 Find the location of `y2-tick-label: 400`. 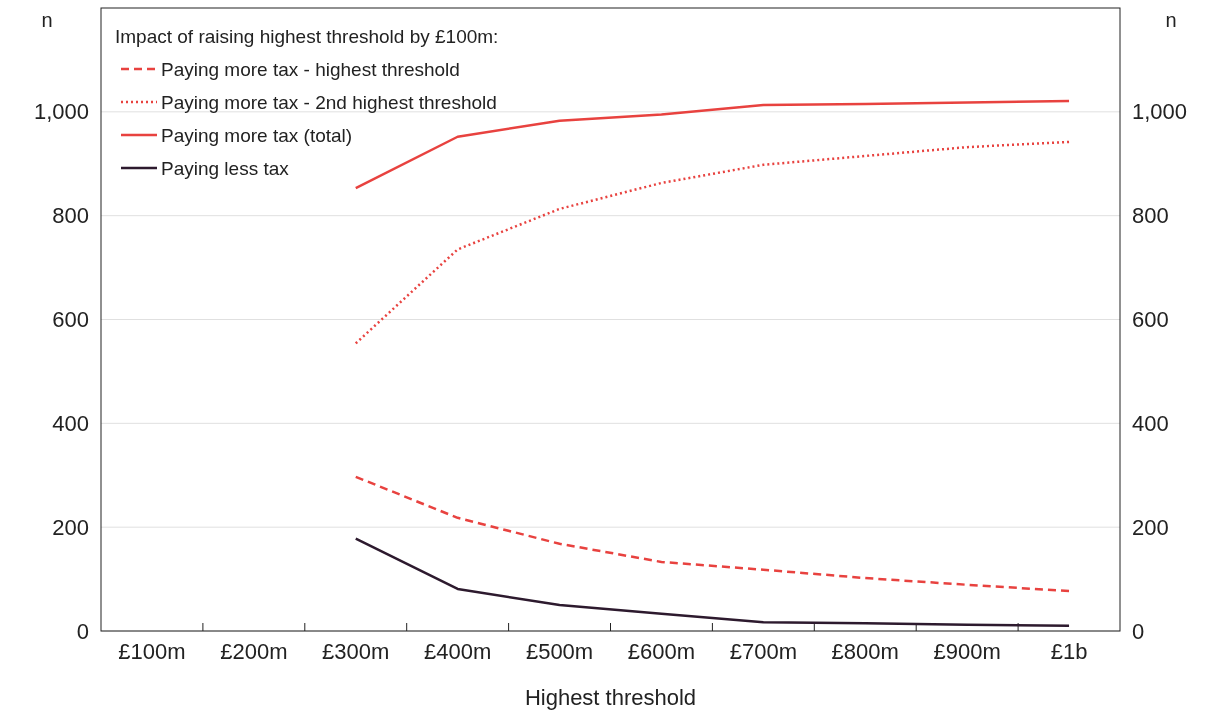

y2-tick-label: 400 is located at coordinates (1150, 423).